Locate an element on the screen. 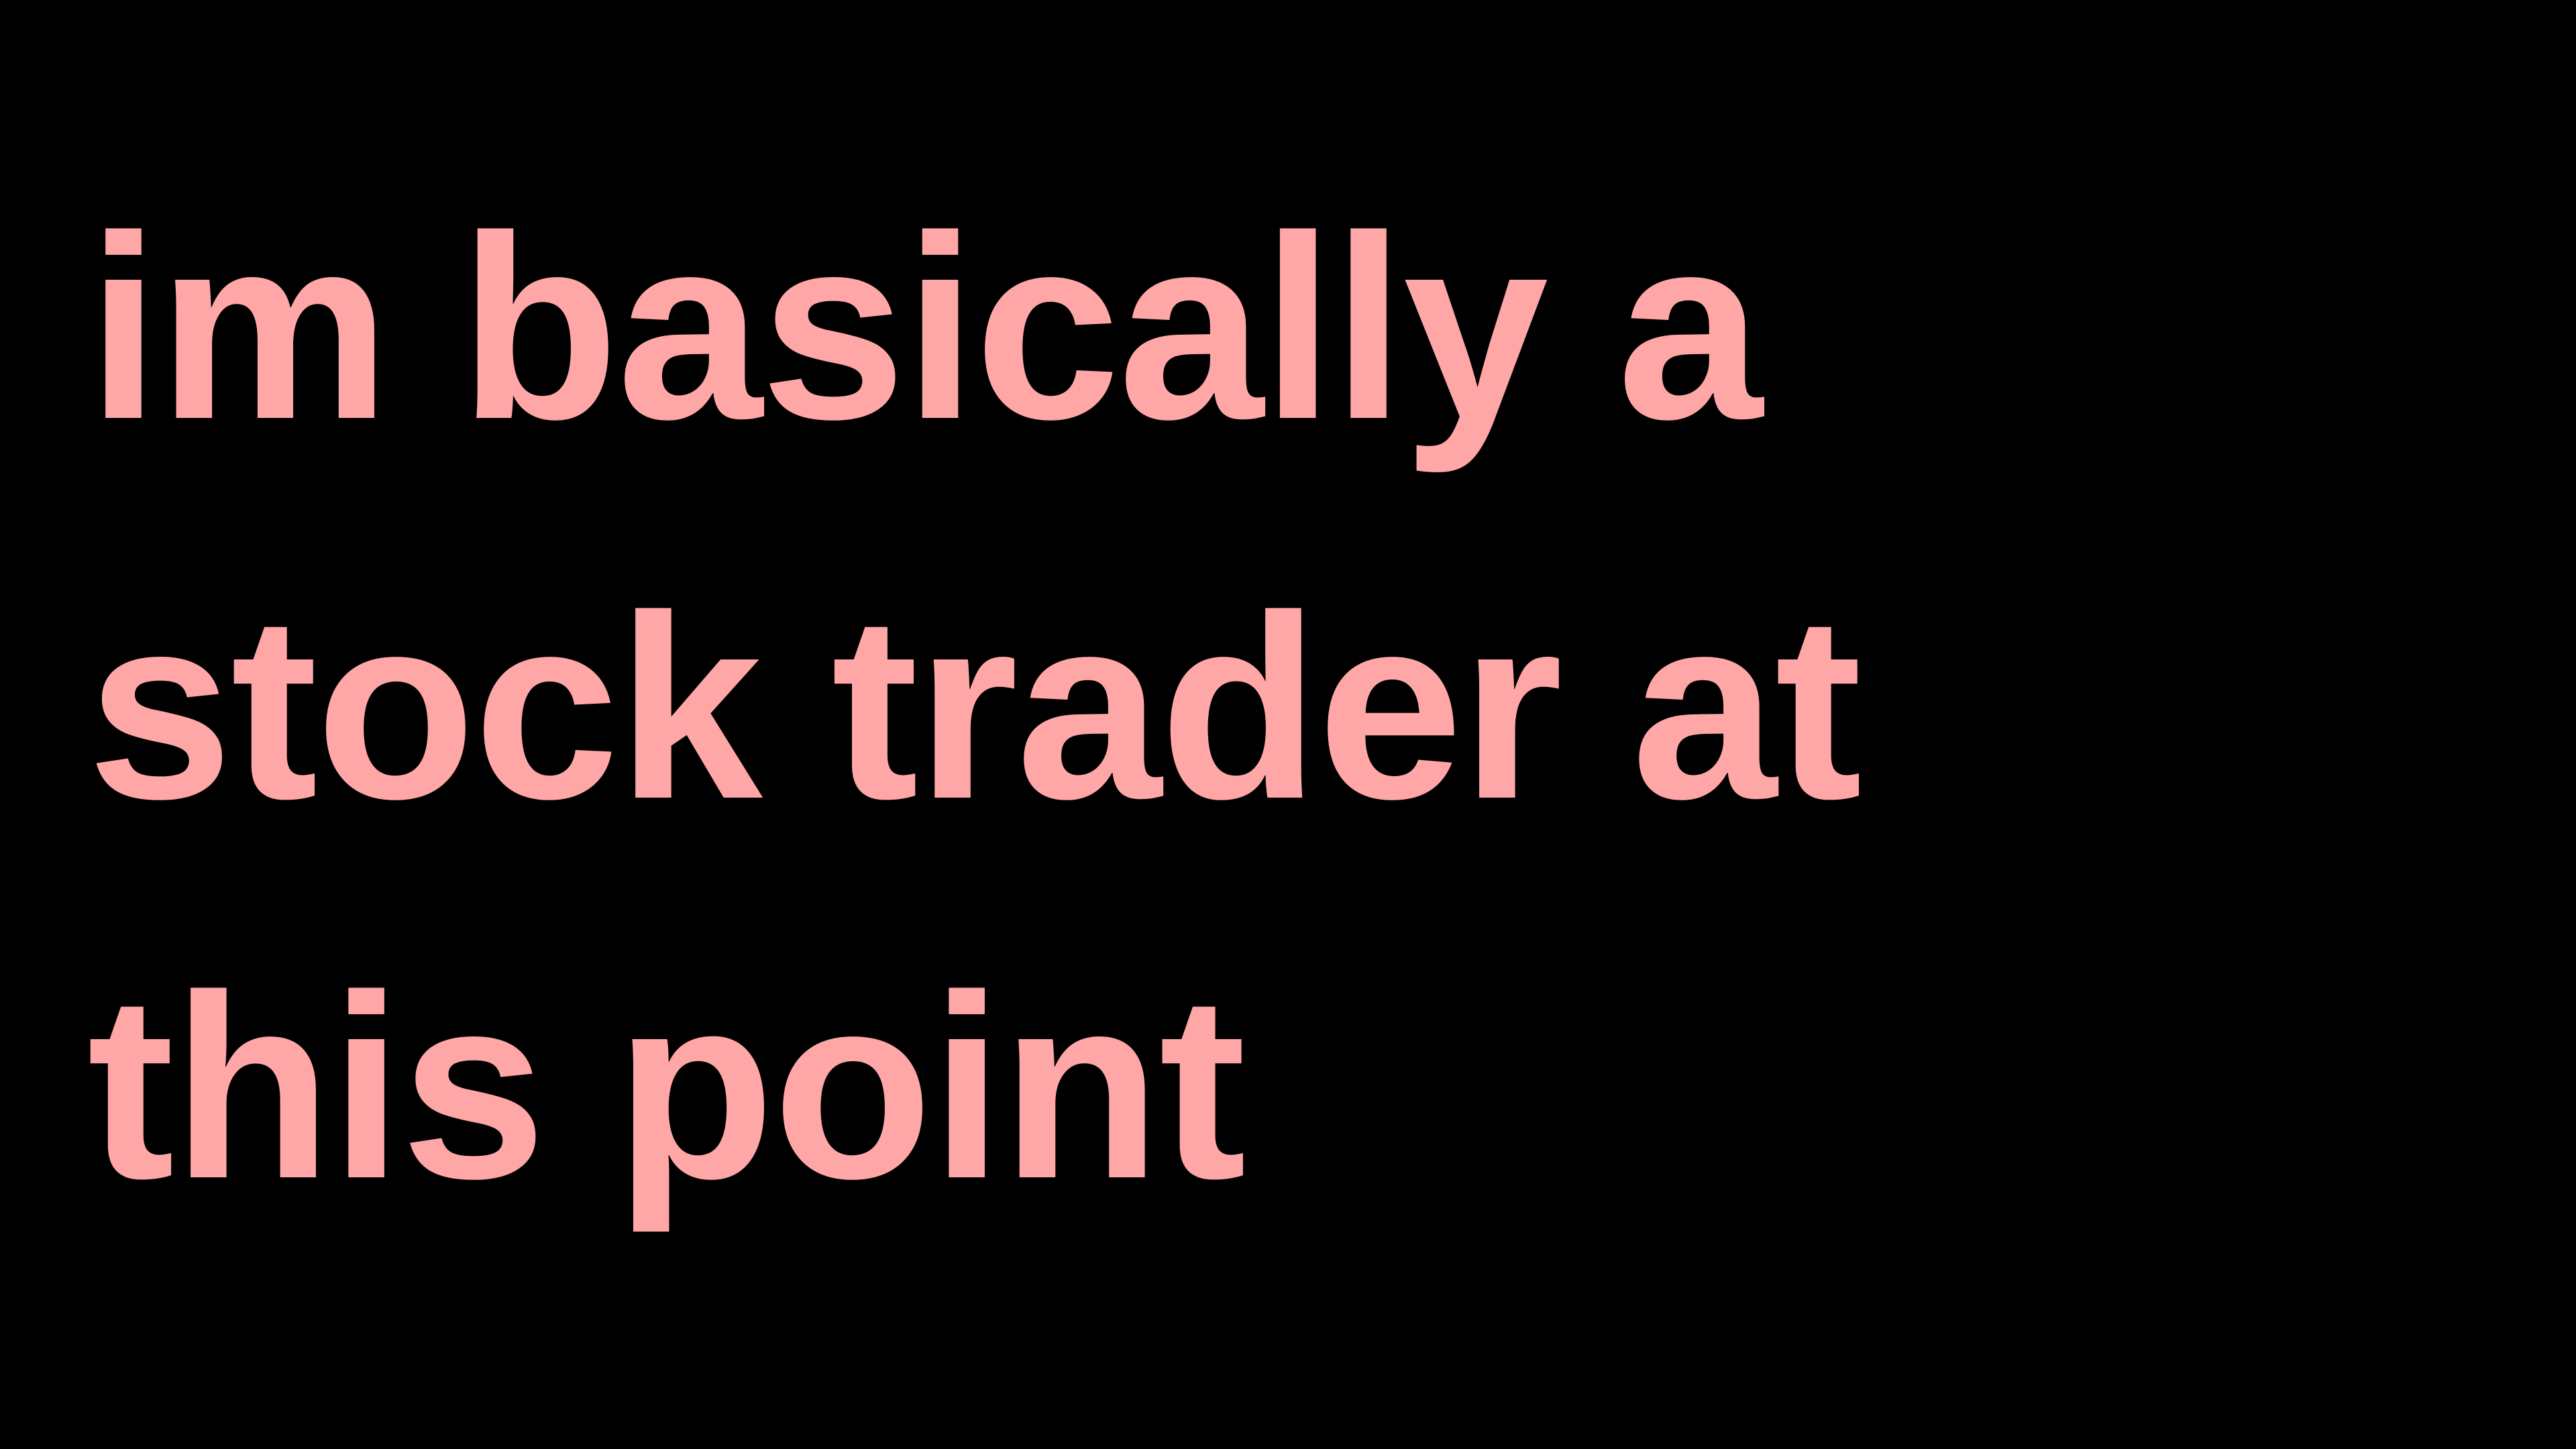 The height and width of the screenshot is (1449, 2576). caption-line-2: stock trader at is located at coordinates (974, 707).